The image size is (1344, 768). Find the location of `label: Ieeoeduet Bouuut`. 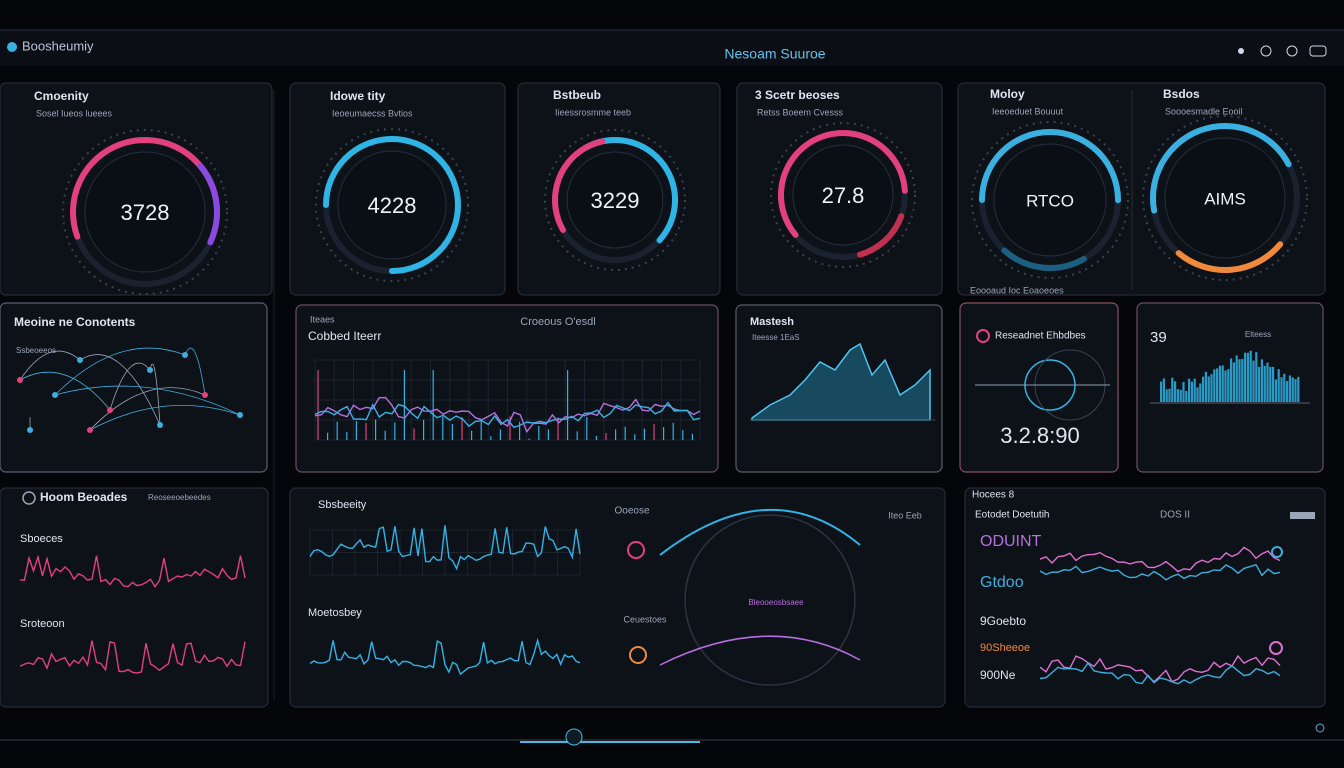

label: Ieeoeduet Bouuut is located at coordinates (1028, 111).